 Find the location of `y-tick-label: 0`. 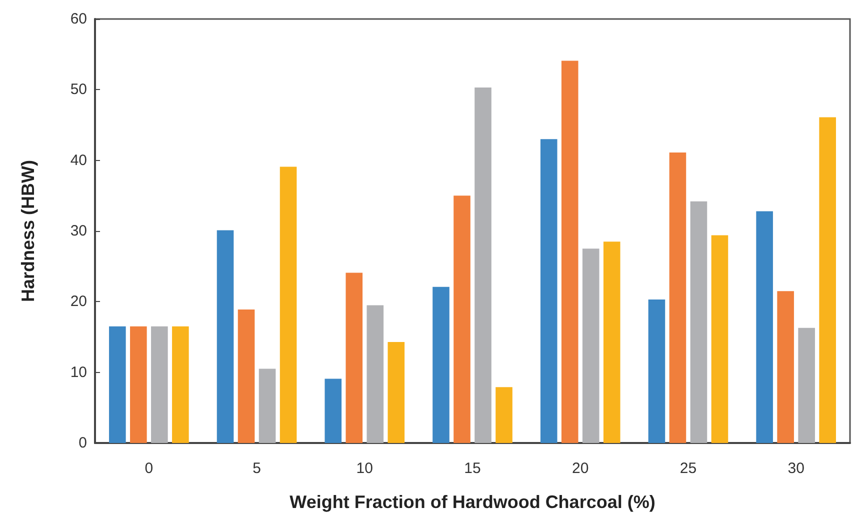

y-tick-label: 0 is located at coordinates (82, 443).